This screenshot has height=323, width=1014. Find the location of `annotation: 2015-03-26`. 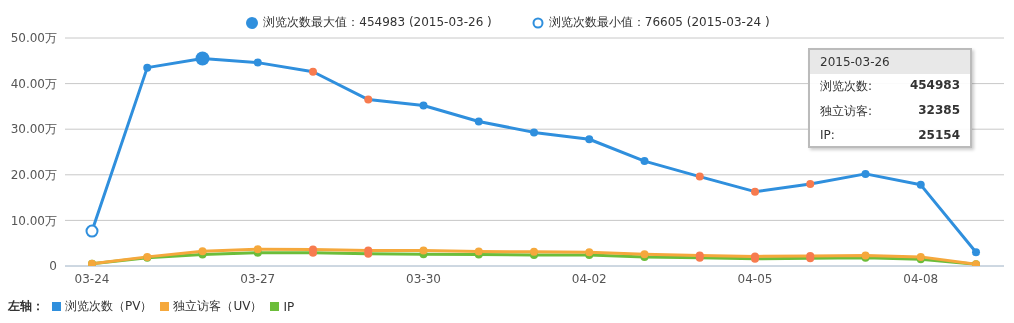

annotation: 2015-03-26 is located at coordinates (890, 62).